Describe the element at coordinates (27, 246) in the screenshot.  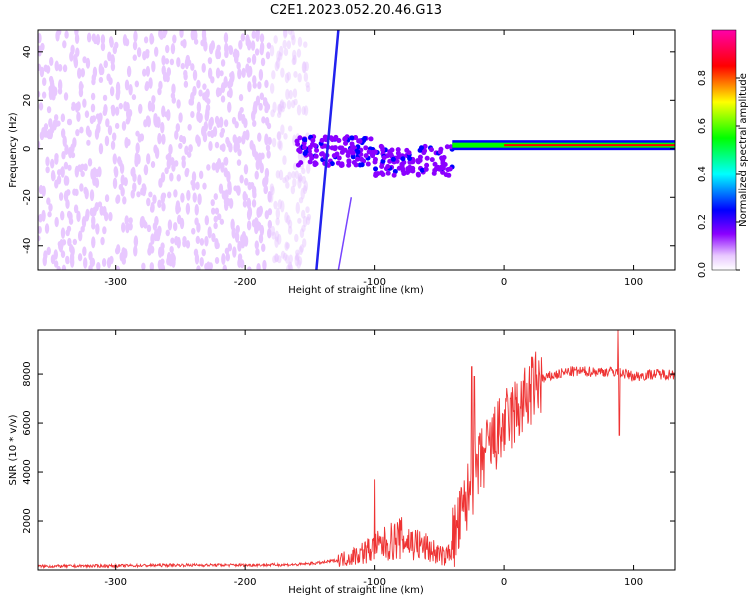
I see `heatmap-ytick-label: -40` at that location.